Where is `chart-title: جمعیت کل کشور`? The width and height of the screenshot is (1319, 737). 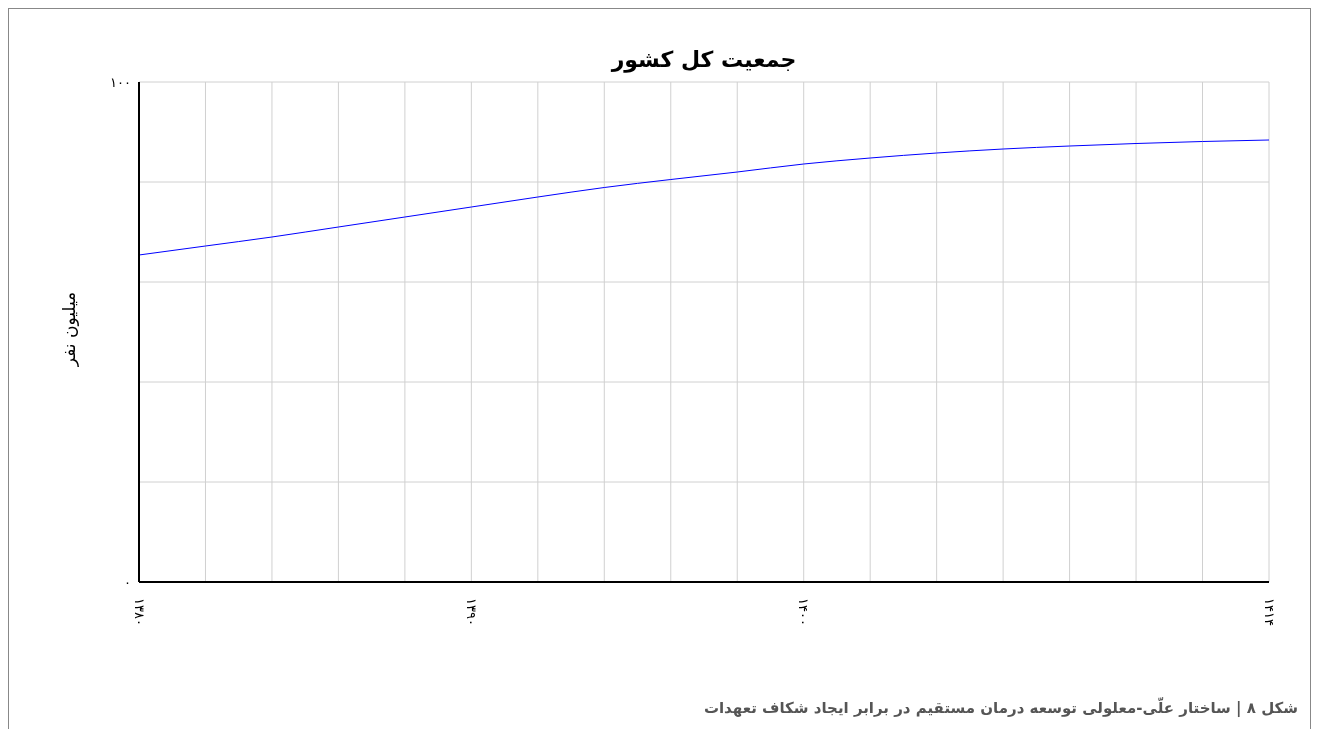 chart-title: جمعیت کل کشور is located at coordinates (703, 59).